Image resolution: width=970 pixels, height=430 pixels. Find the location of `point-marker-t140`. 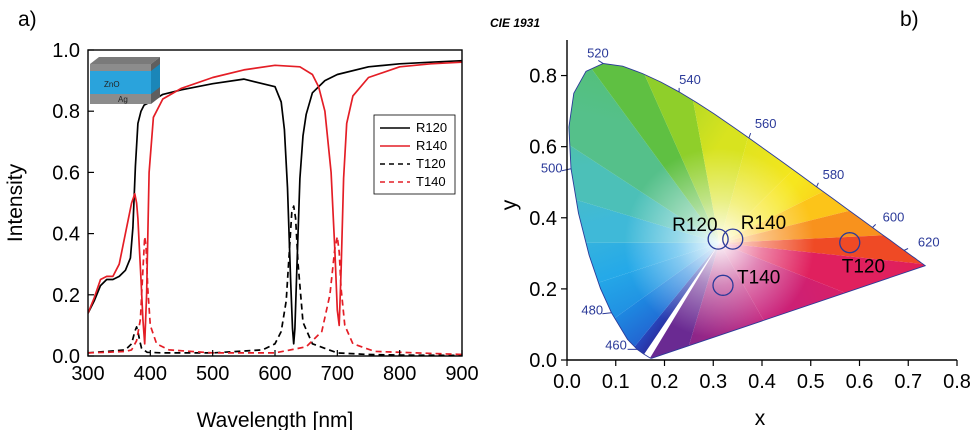

point-marker-t140 is located at coordinates (723, 285).